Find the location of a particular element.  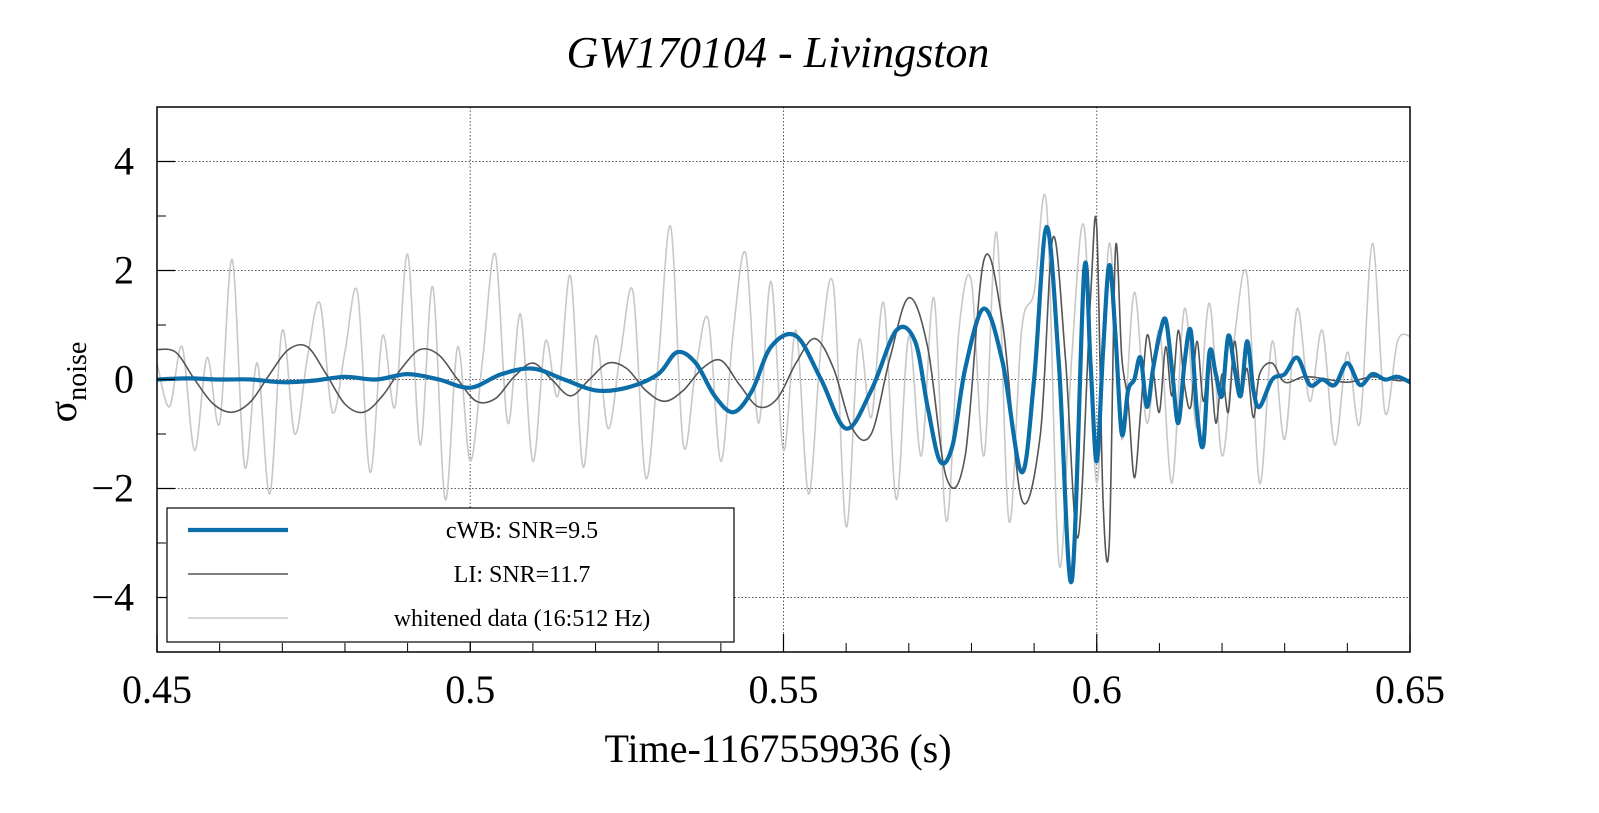

y-tick-label: 2 is located at coordinates (124, 270).